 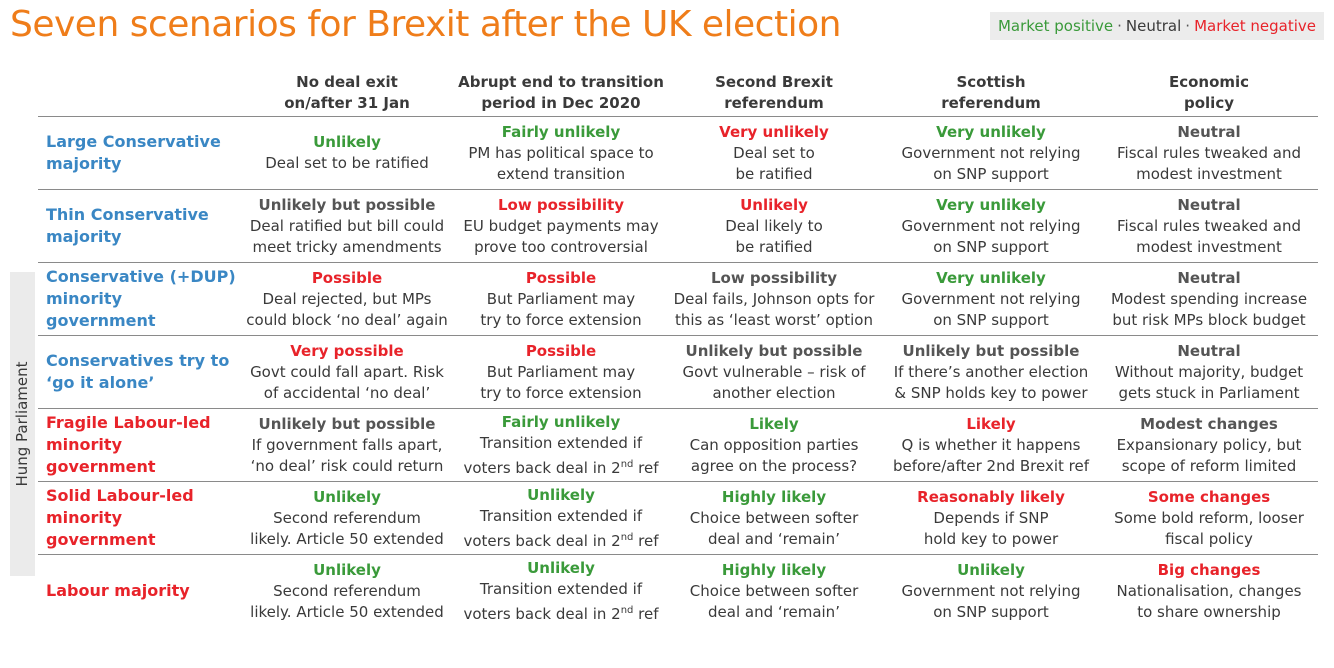 I want to click on row-label: Solid Labour-led minority government, so click(x=138, y=518).